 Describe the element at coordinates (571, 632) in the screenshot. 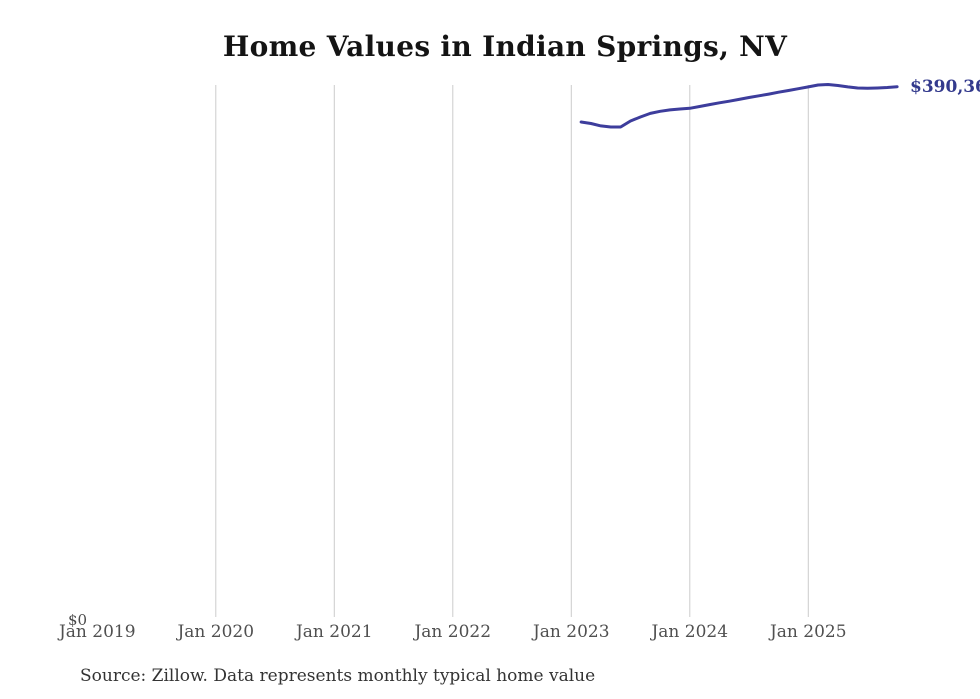

I see `x-tick-label: Jan 2023` at that location.